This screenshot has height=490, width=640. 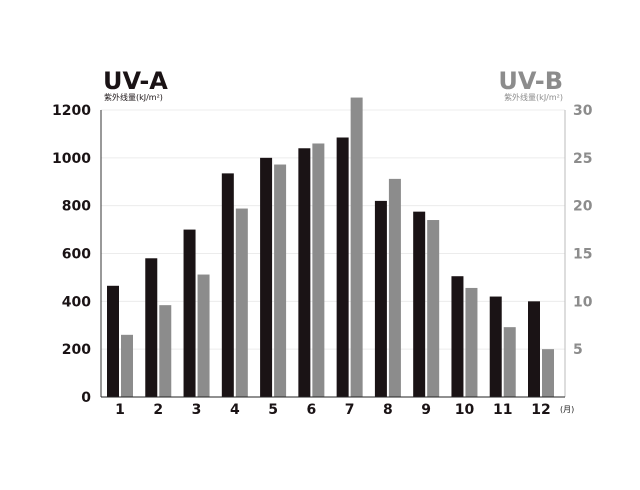 What do you see at coordinates (133, 97) in the screenshot?
I see `left-axis-unit: 紫外线量(kJ/m²)` at bounding box center [133, 97].